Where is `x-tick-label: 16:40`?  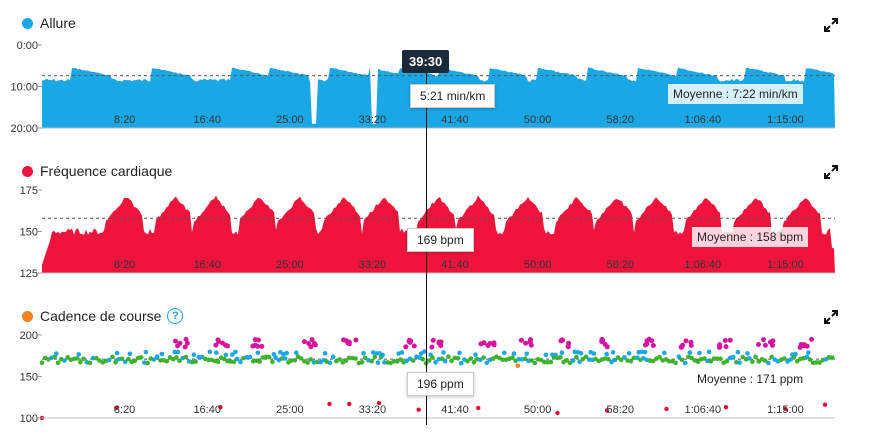 x-tick-label: 16:40 is located at coordinates (207, 410).